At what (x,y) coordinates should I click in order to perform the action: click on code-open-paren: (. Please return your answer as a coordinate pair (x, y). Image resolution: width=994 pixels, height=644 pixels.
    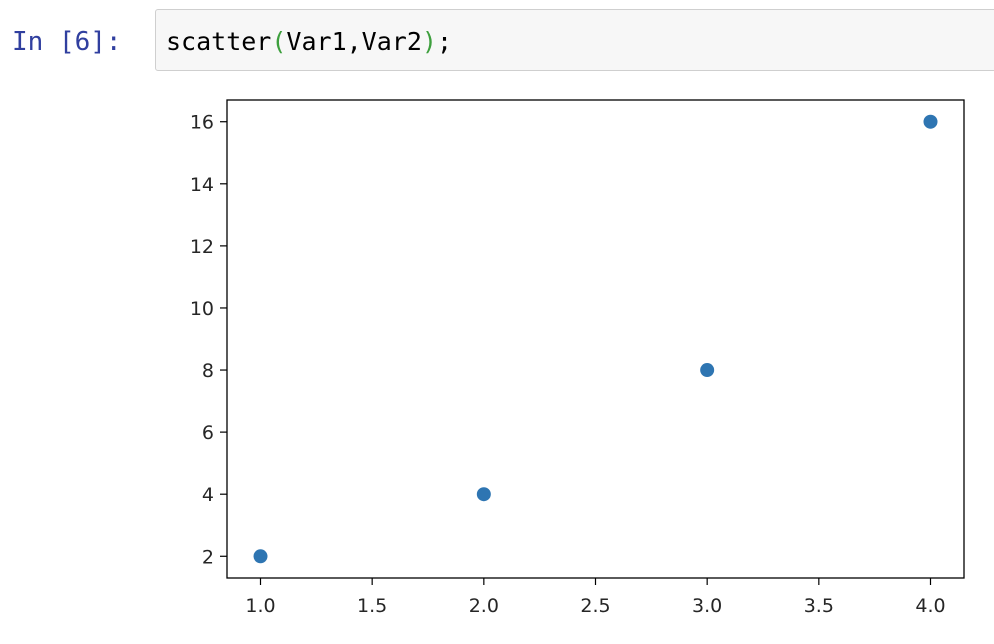
    Looking at the image, I should click on (279, 41).